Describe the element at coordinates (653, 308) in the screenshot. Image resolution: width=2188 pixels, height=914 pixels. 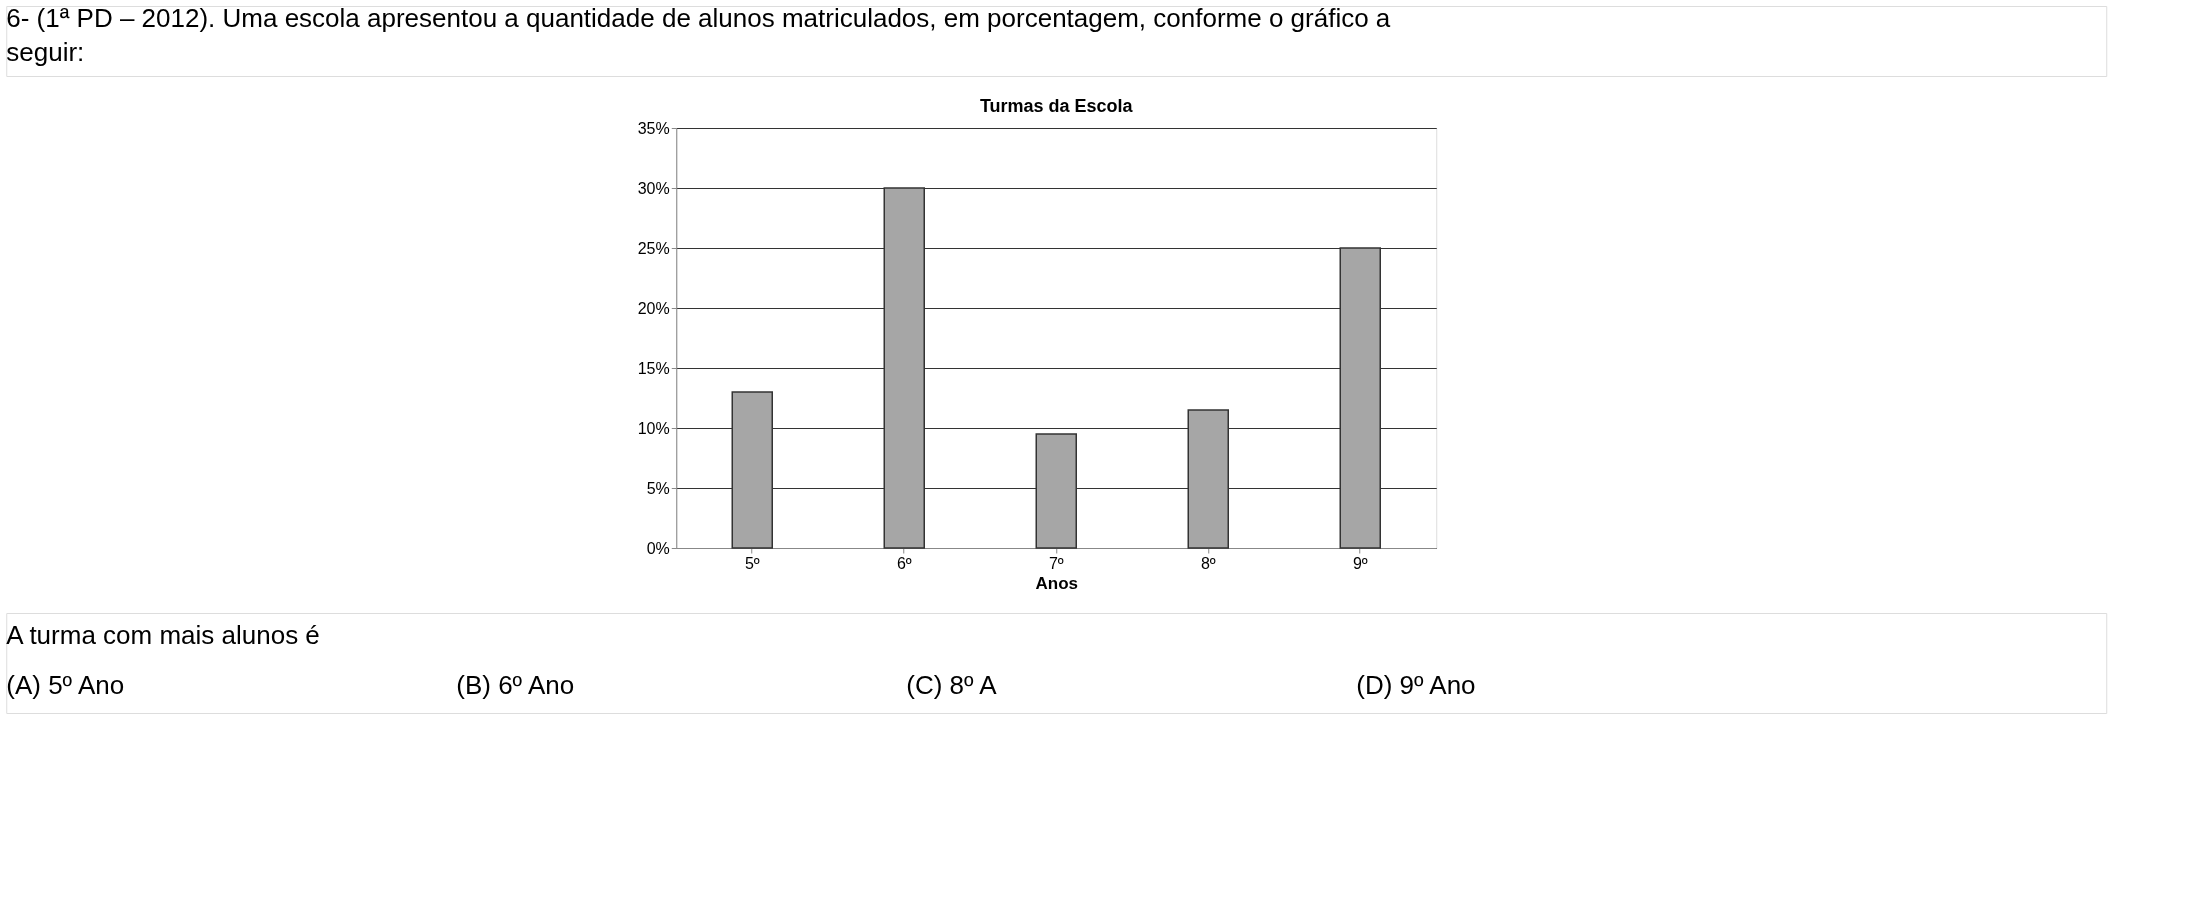
I see `y-tick-label: 20%` at that location.